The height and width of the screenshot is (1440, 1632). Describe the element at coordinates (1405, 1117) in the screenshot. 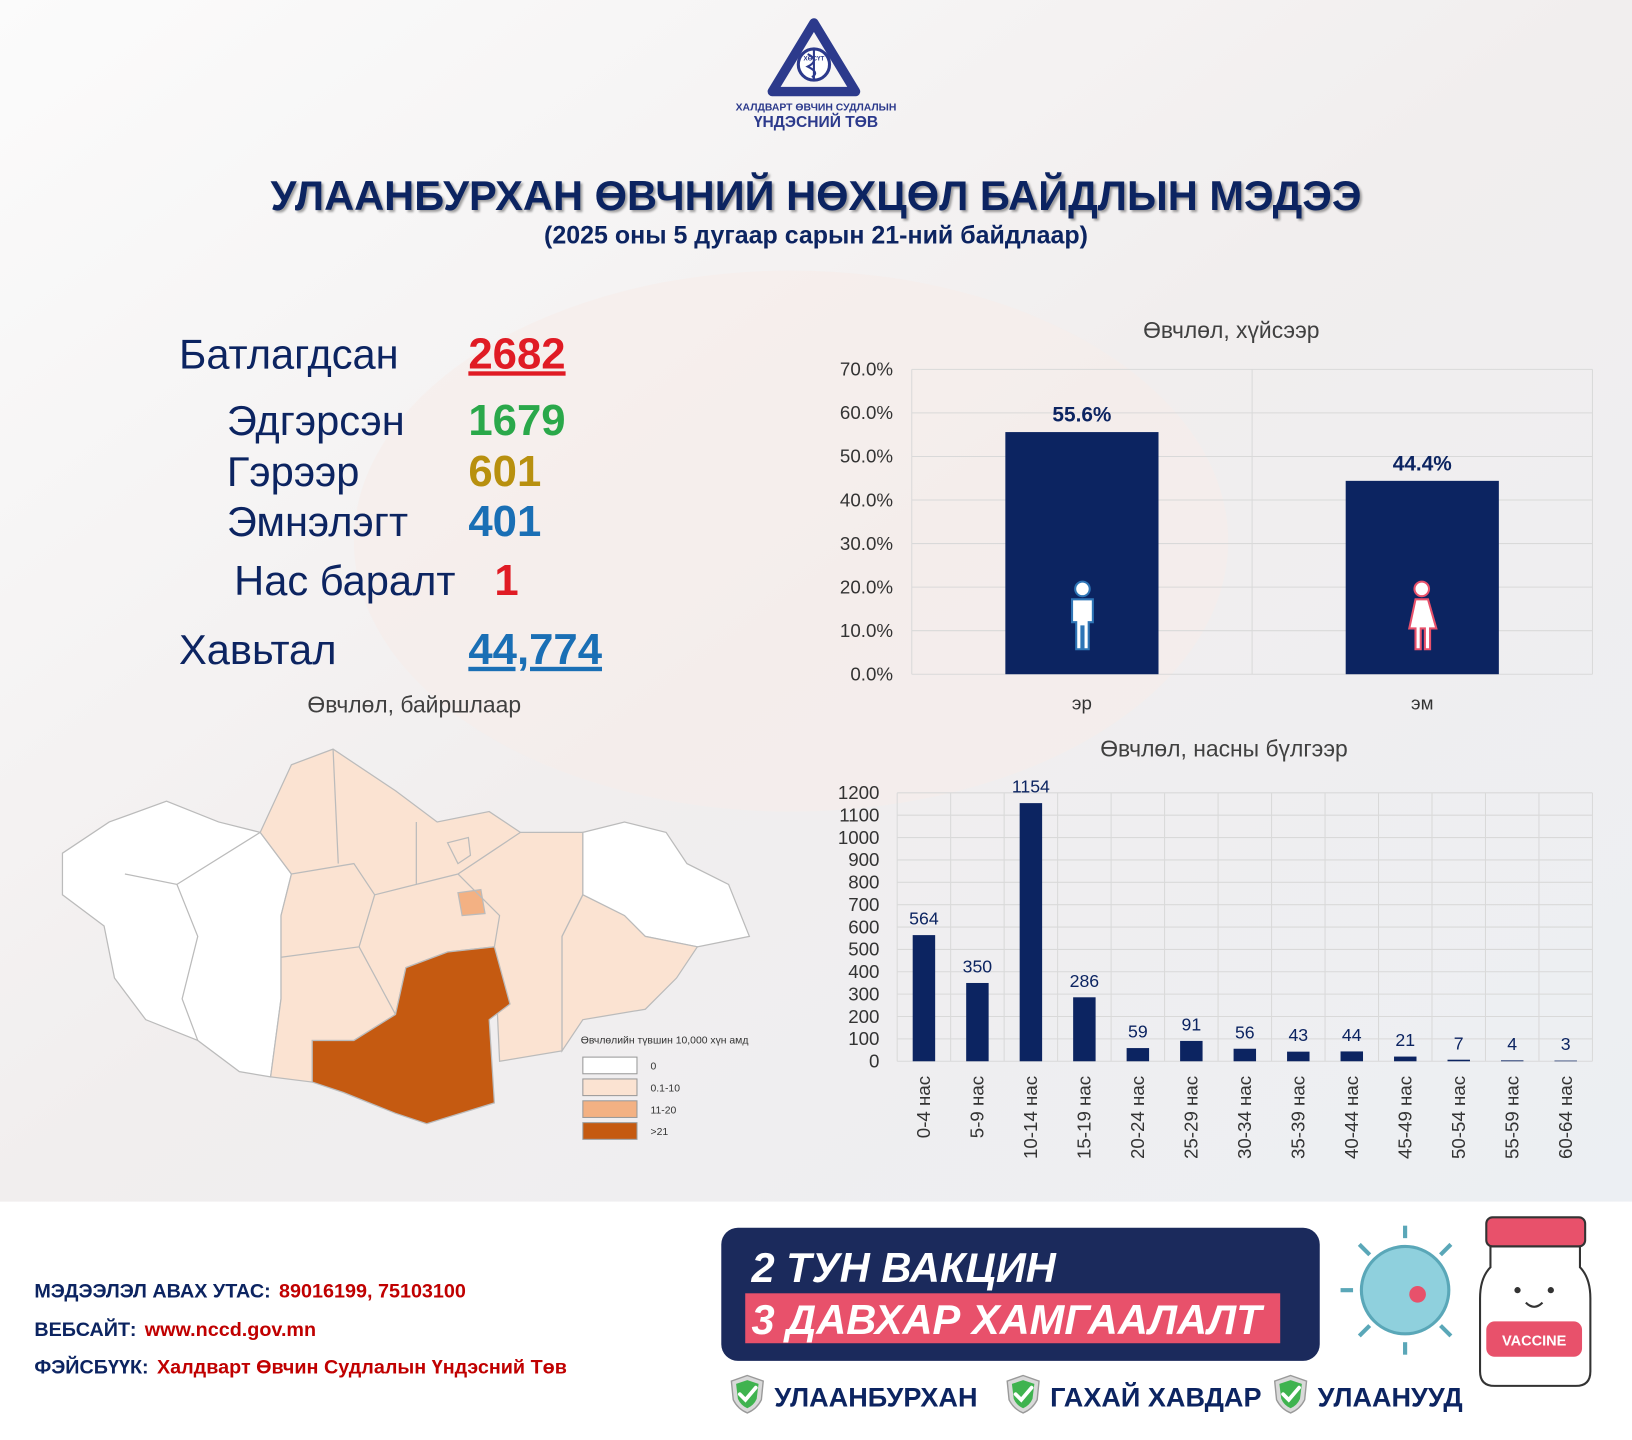

I see `x-tick-label: 45-49 нас` at that location.